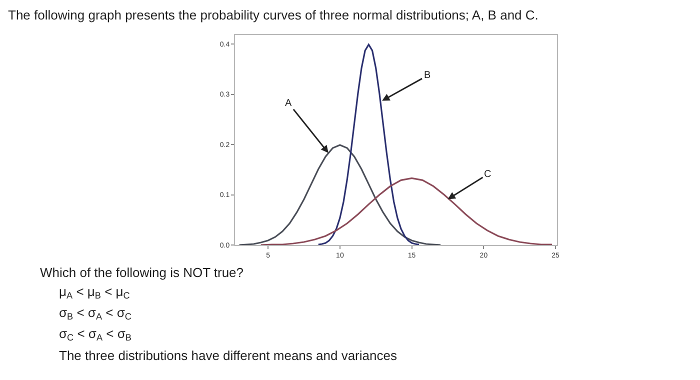 Image resolution: width=700 pixels, height=380 pixels. I want to click on chart-title: The following graph presents the probability curves of three normal distributions; A, B and C., so click(273, 15).